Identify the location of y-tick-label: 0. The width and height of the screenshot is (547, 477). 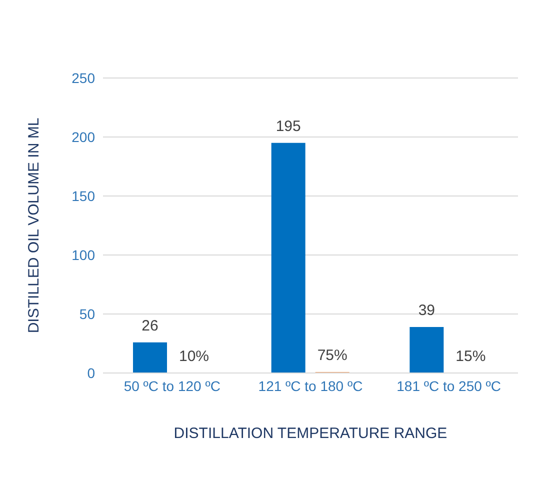
(91, 372).